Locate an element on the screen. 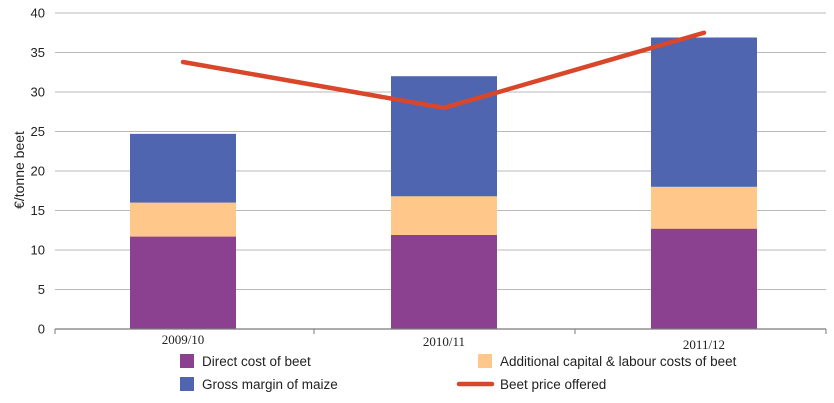 Image resolution: width=834 pixels, height=403 pixels. legend-label: Gross margin of maize is located at coordinates (270, 384).